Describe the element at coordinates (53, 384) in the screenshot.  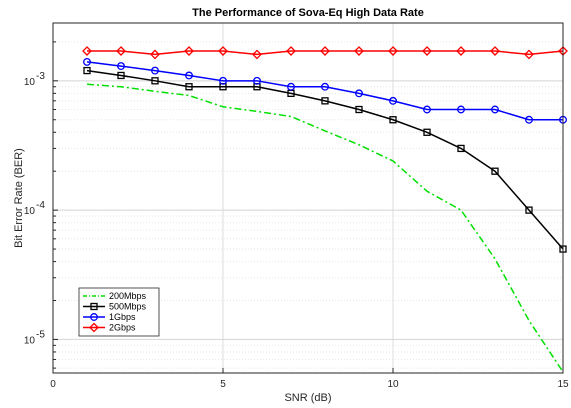
I see `x-tick-label: 0` at that location.